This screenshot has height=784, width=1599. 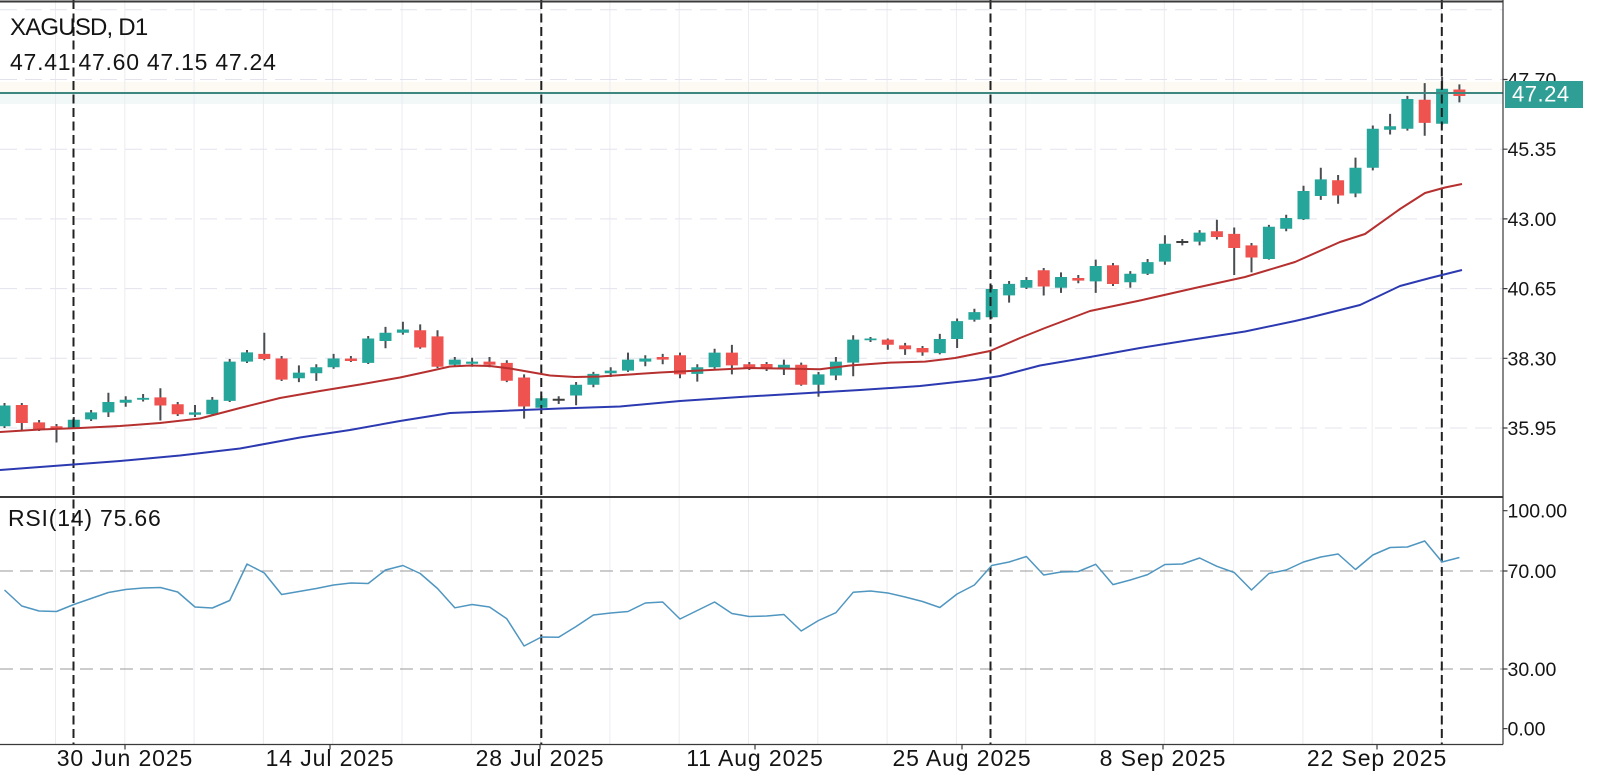 What do you see at coordinates (1527, 730) in the screenshot?
I see `svg-text: 0.00` at bounding box center [1527, 730].